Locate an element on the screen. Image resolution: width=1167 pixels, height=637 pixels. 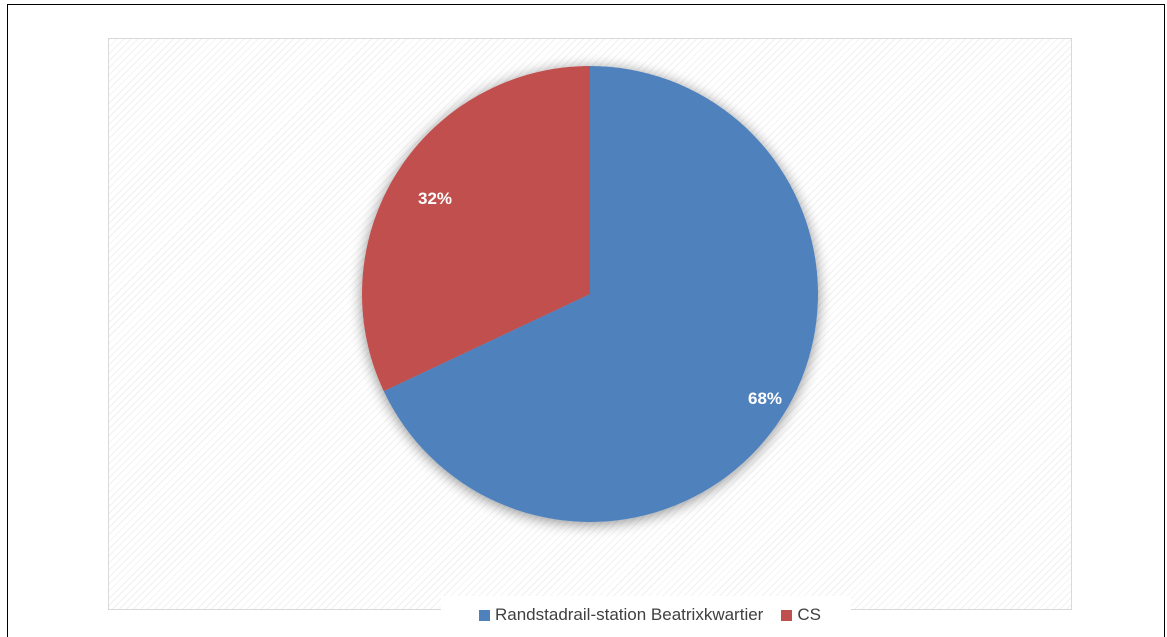
legend-swatch-randstadrail is located at coordinates (484, 615).